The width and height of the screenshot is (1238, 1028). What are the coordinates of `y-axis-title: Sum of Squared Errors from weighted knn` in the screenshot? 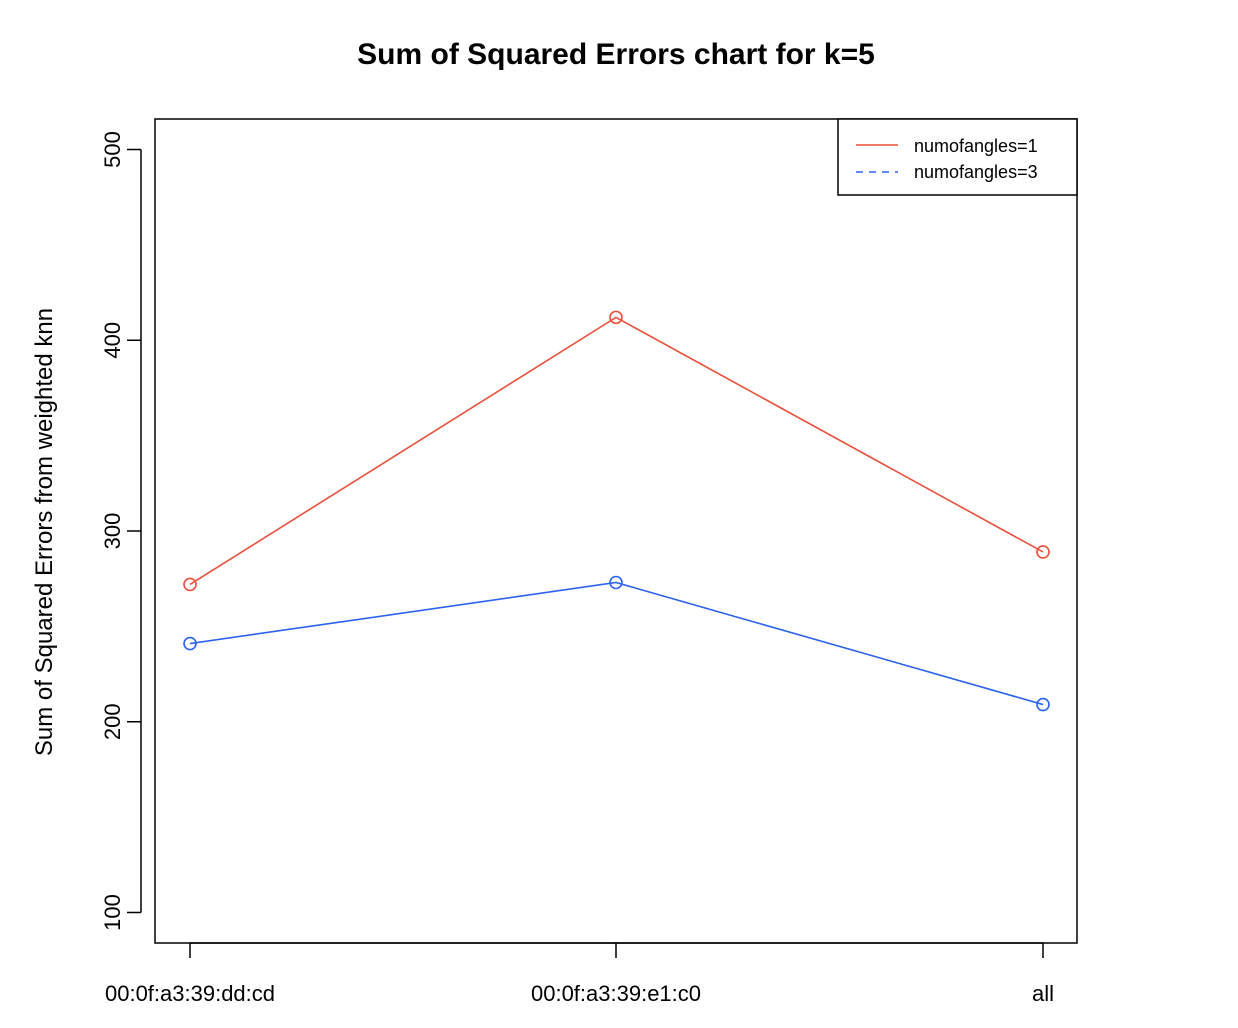 It's located at (44, 532).